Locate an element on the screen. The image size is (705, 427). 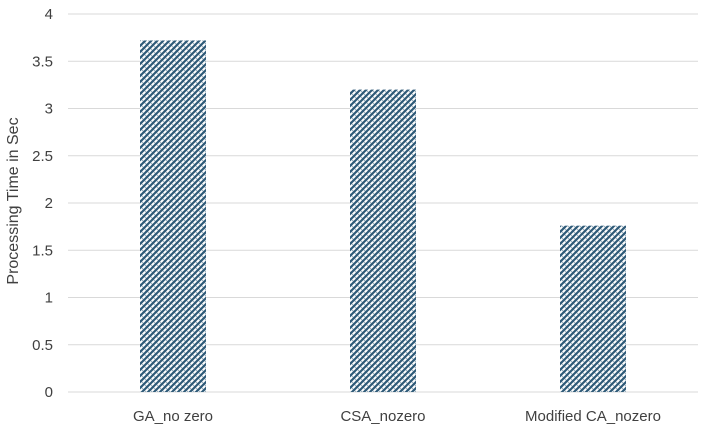
x-category-label: GA_no zero is located at coordinates (173, 416).